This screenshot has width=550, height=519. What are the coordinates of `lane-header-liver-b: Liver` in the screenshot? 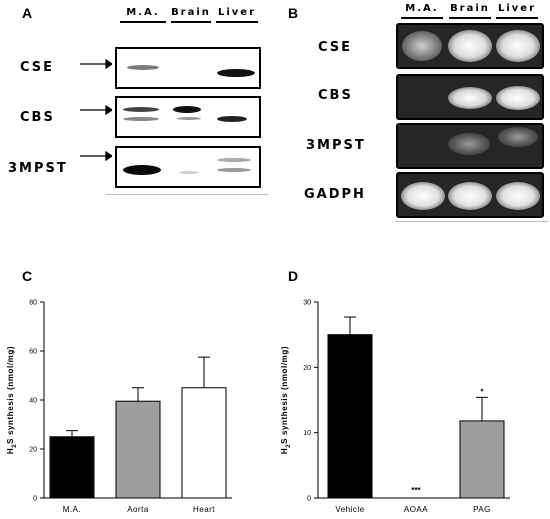 It's located at (517, 8).